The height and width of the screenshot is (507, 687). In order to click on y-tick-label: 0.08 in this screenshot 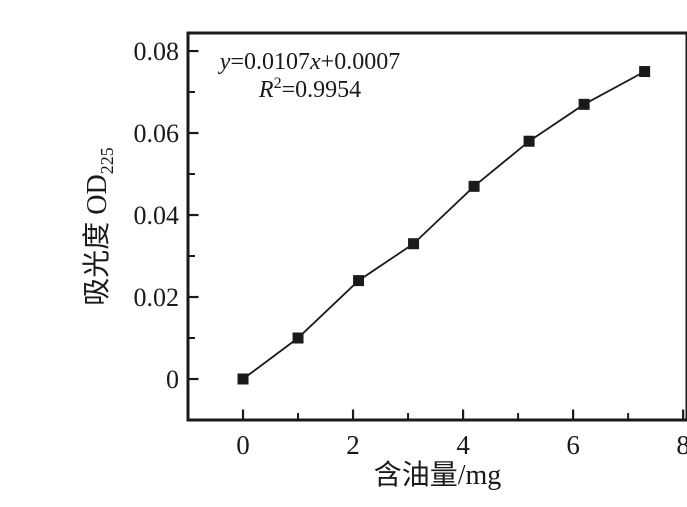, I will do `click(157, 51)`.